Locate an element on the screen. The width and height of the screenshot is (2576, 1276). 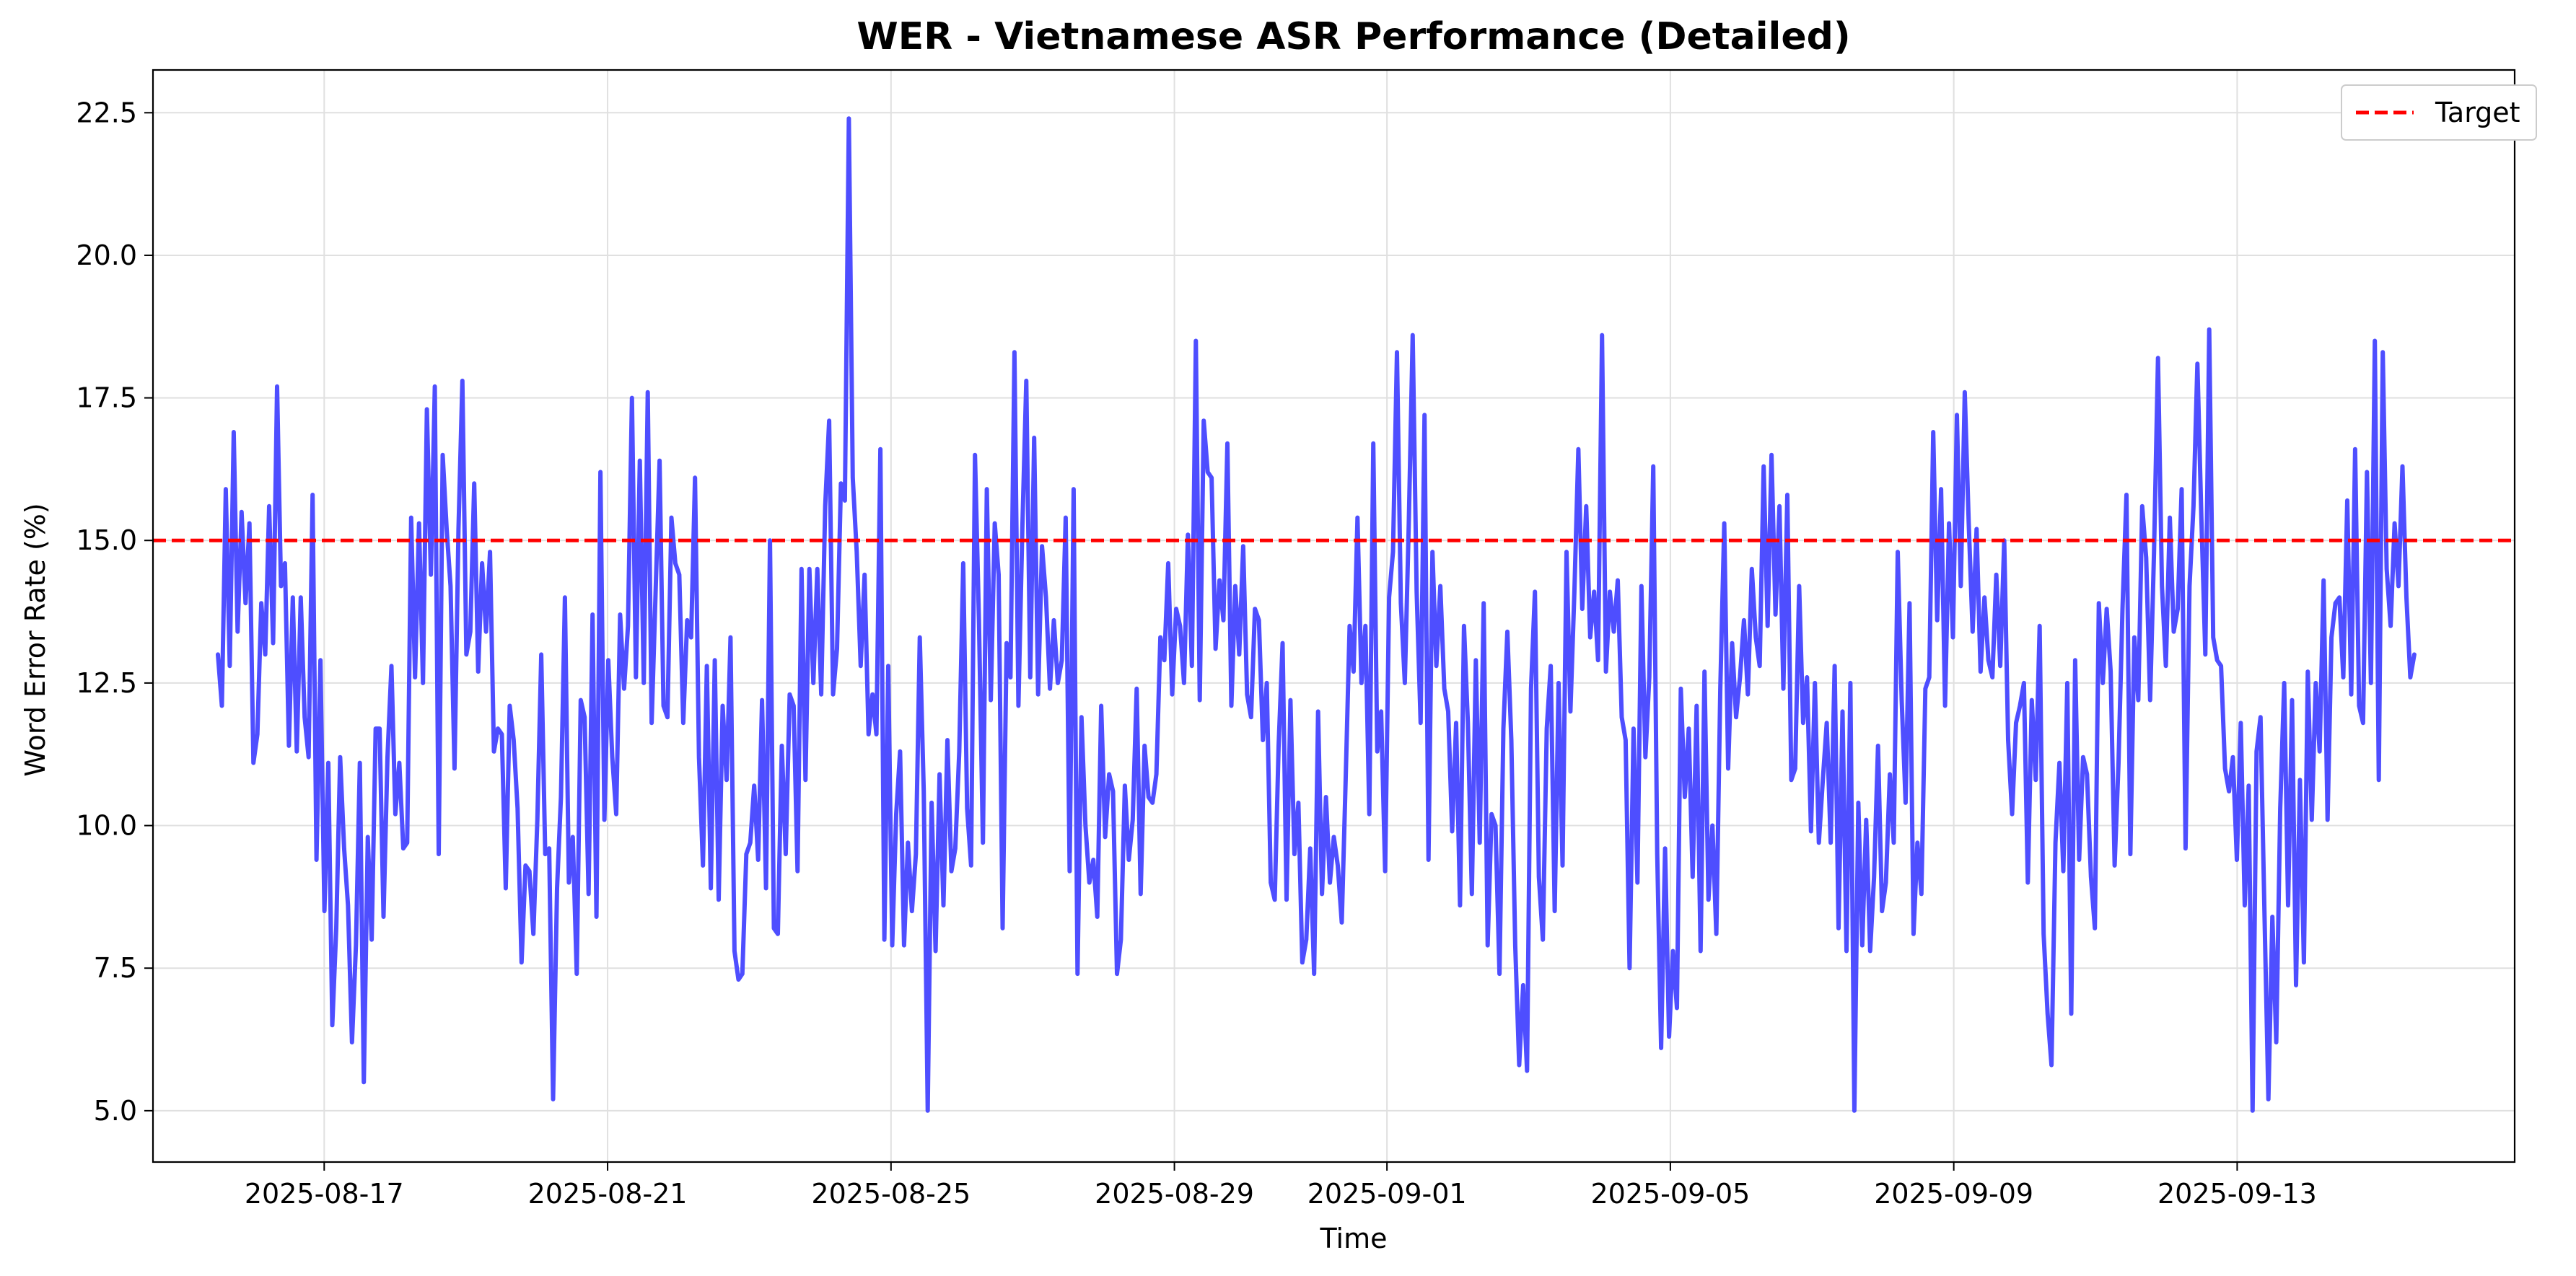
y-tick-label: 5.0 is located at coordinates (115, 1111).